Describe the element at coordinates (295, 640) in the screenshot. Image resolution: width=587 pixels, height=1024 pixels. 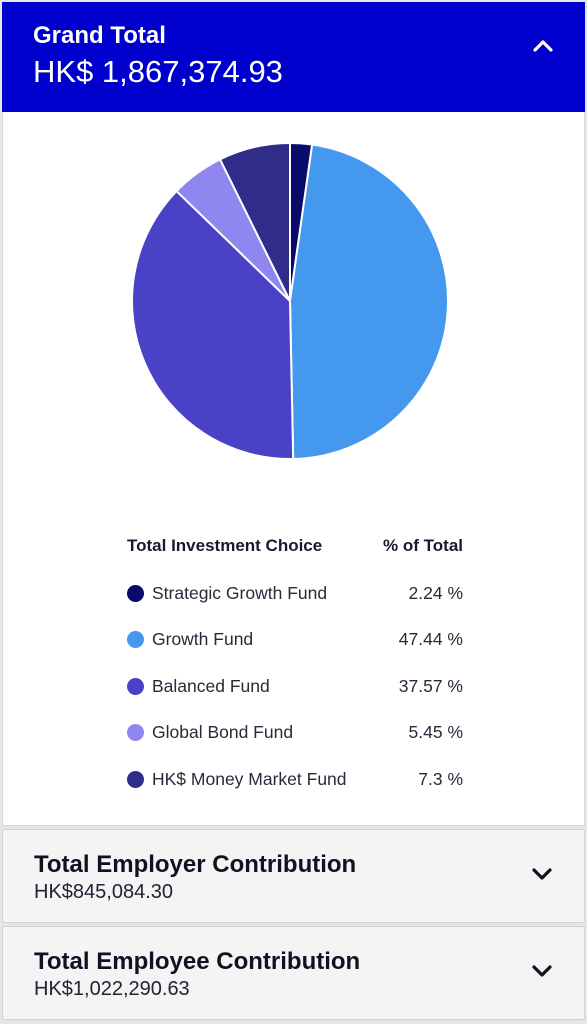
I see `legend-row: Growth Fund 47.44 %` at that location.